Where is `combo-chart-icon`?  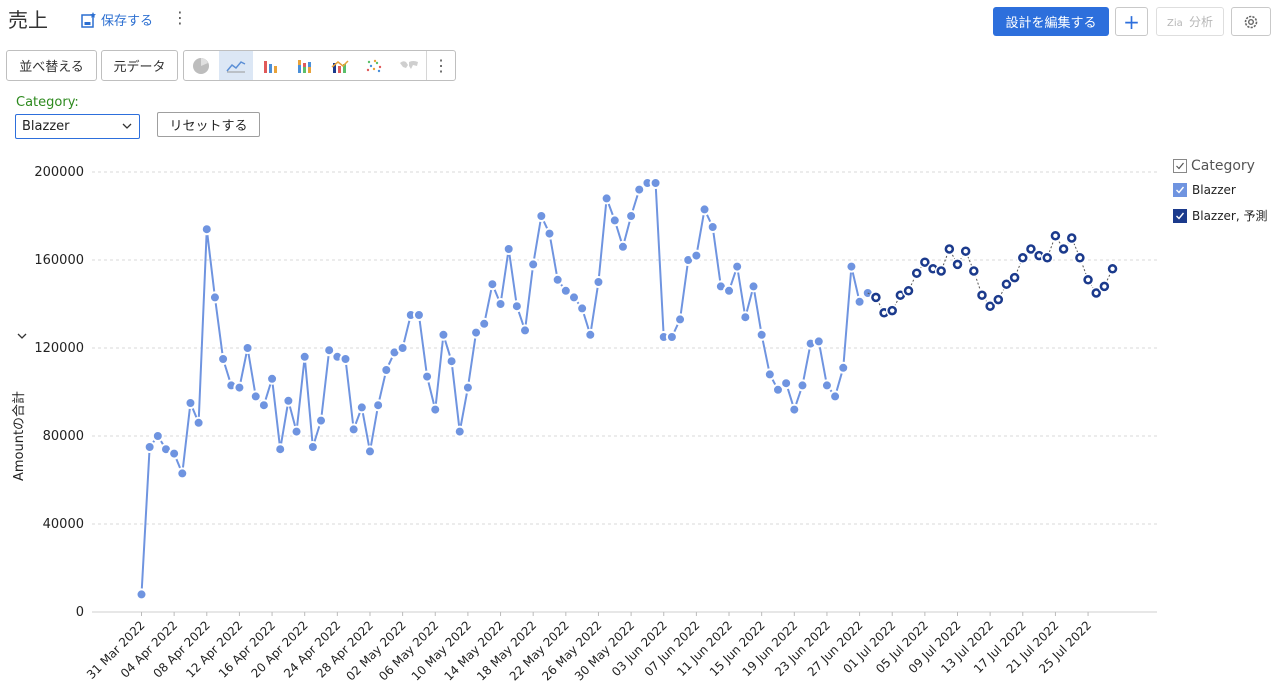 combo-chart-icon is located at coordinates (339, 65).